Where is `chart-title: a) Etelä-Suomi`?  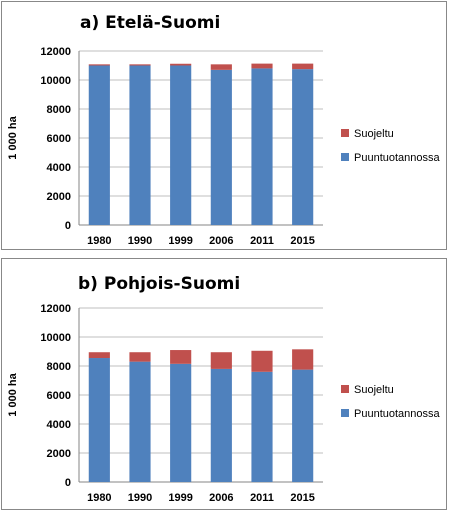
chart-title: a) Etelä-Suomi is located at coordinates (150, 23).